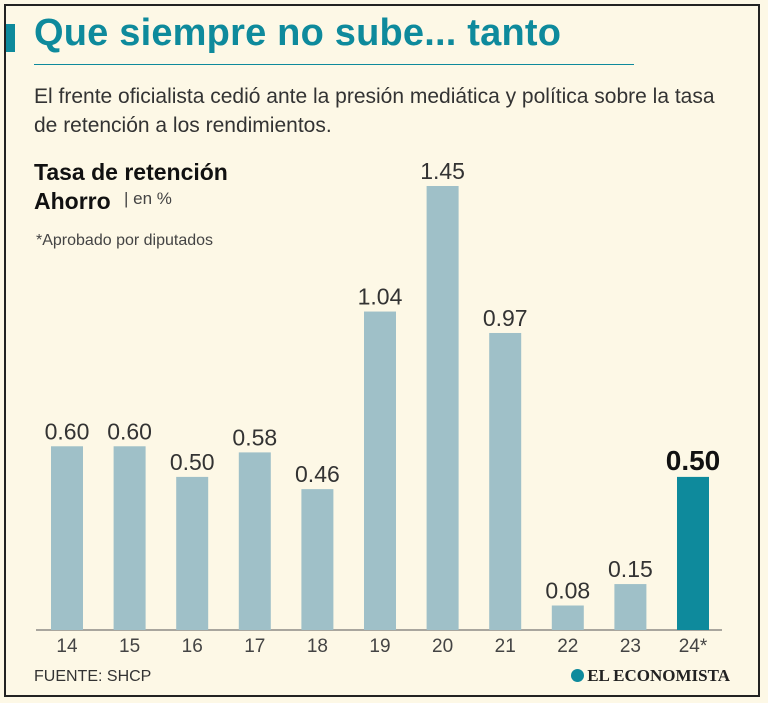  I want to click on x-tick-24*: 24*, so click(693, 646).